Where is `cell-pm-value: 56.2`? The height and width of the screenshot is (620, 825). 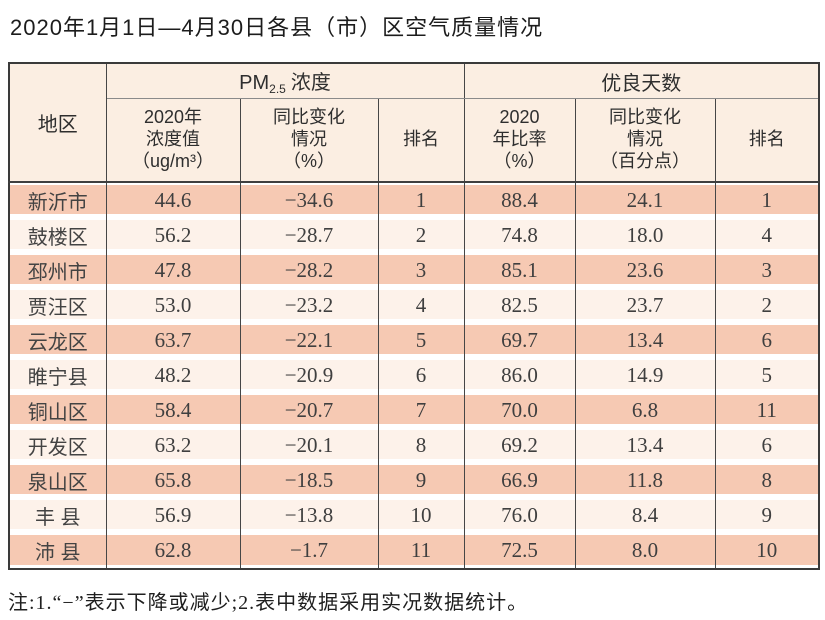
cell-pm-value: 56.2 is located at coordinates (173, 235).